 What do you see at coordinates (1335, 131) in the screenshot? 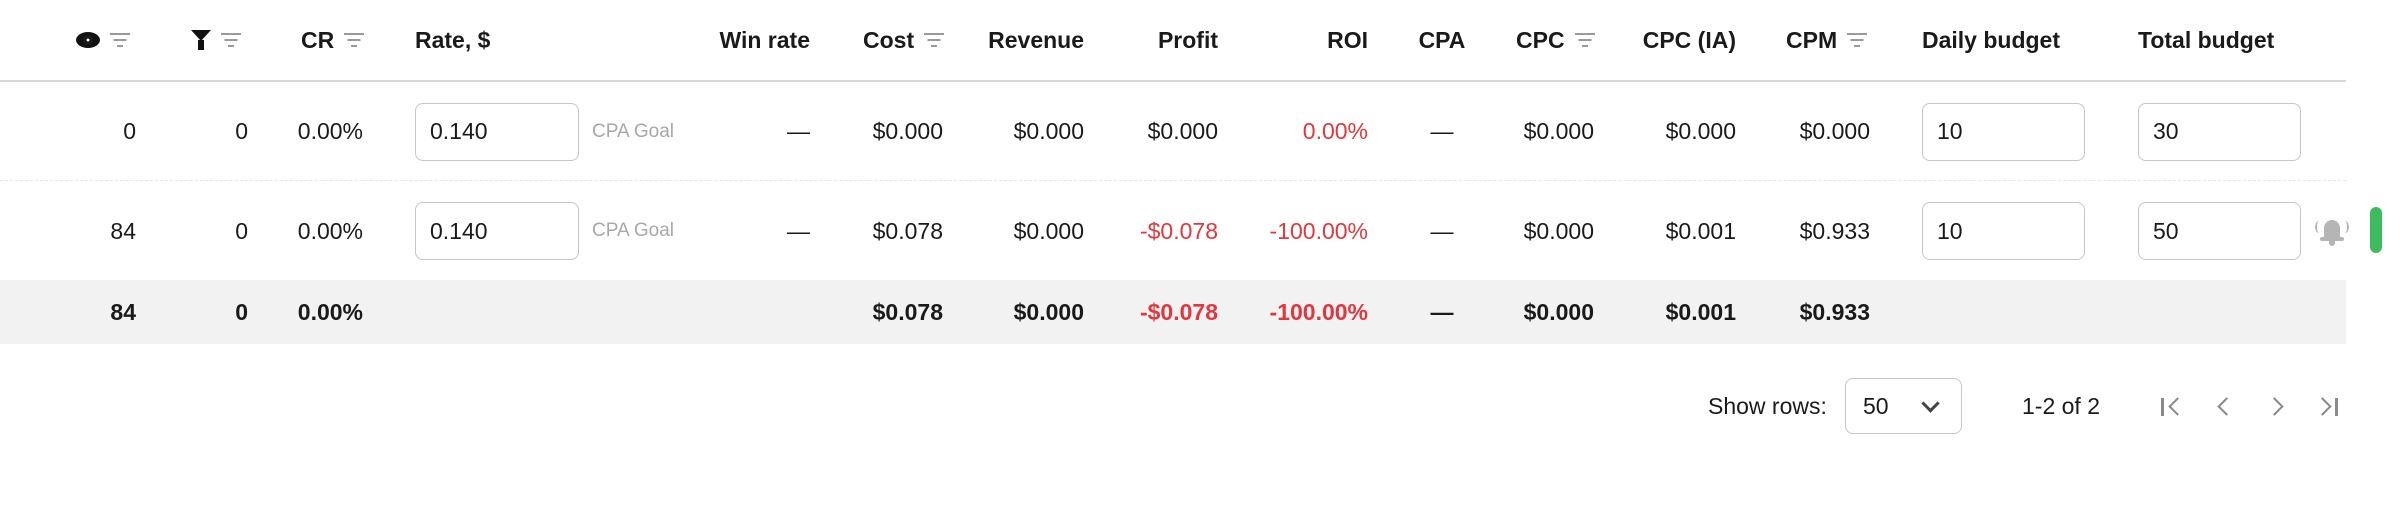
I see `roi-value: 0.00%` at bounding box center [1335, 131].